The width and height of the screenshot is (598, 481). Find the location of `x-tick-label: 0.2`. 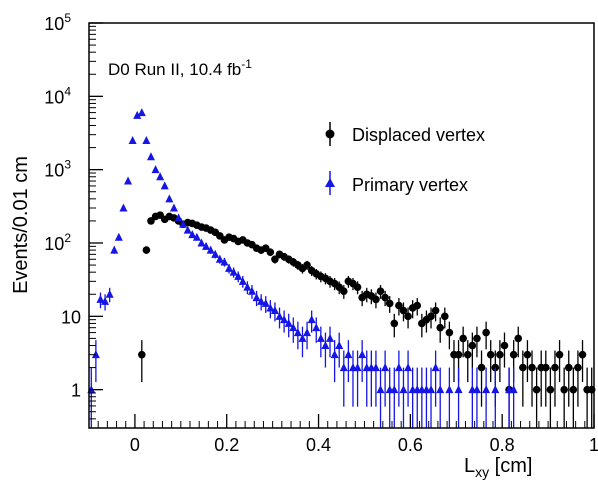

x-tick-label: 0.2 is located at coordinates (226, 445).